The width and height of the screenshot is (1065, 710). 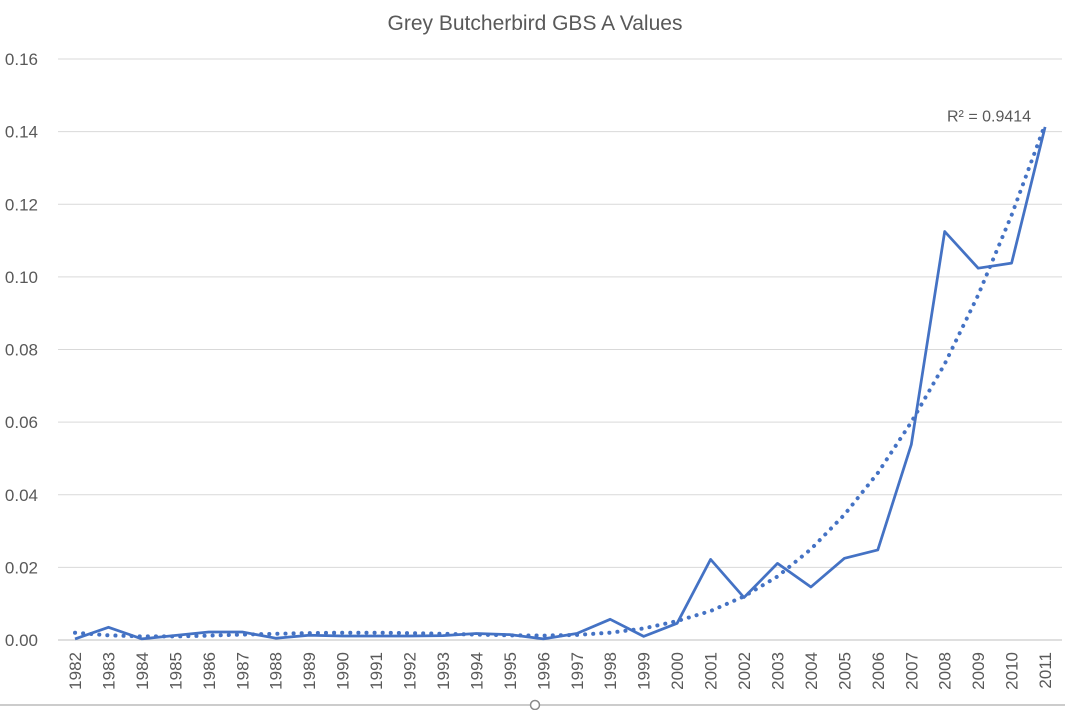 What do you see at coordinates (577, 671) in the screenshot?
I see `x-tick-label: 1997` at bounding box center [577, 671].